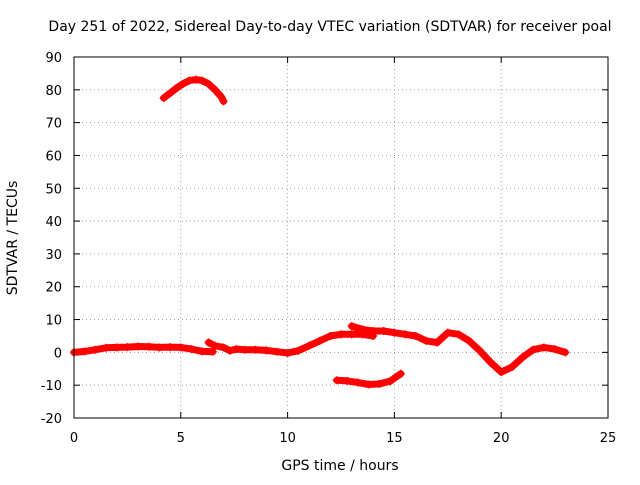 The height and width of the screenshot is (485, 640). I want to click on x-tick-label: 20, so click(501, 438).